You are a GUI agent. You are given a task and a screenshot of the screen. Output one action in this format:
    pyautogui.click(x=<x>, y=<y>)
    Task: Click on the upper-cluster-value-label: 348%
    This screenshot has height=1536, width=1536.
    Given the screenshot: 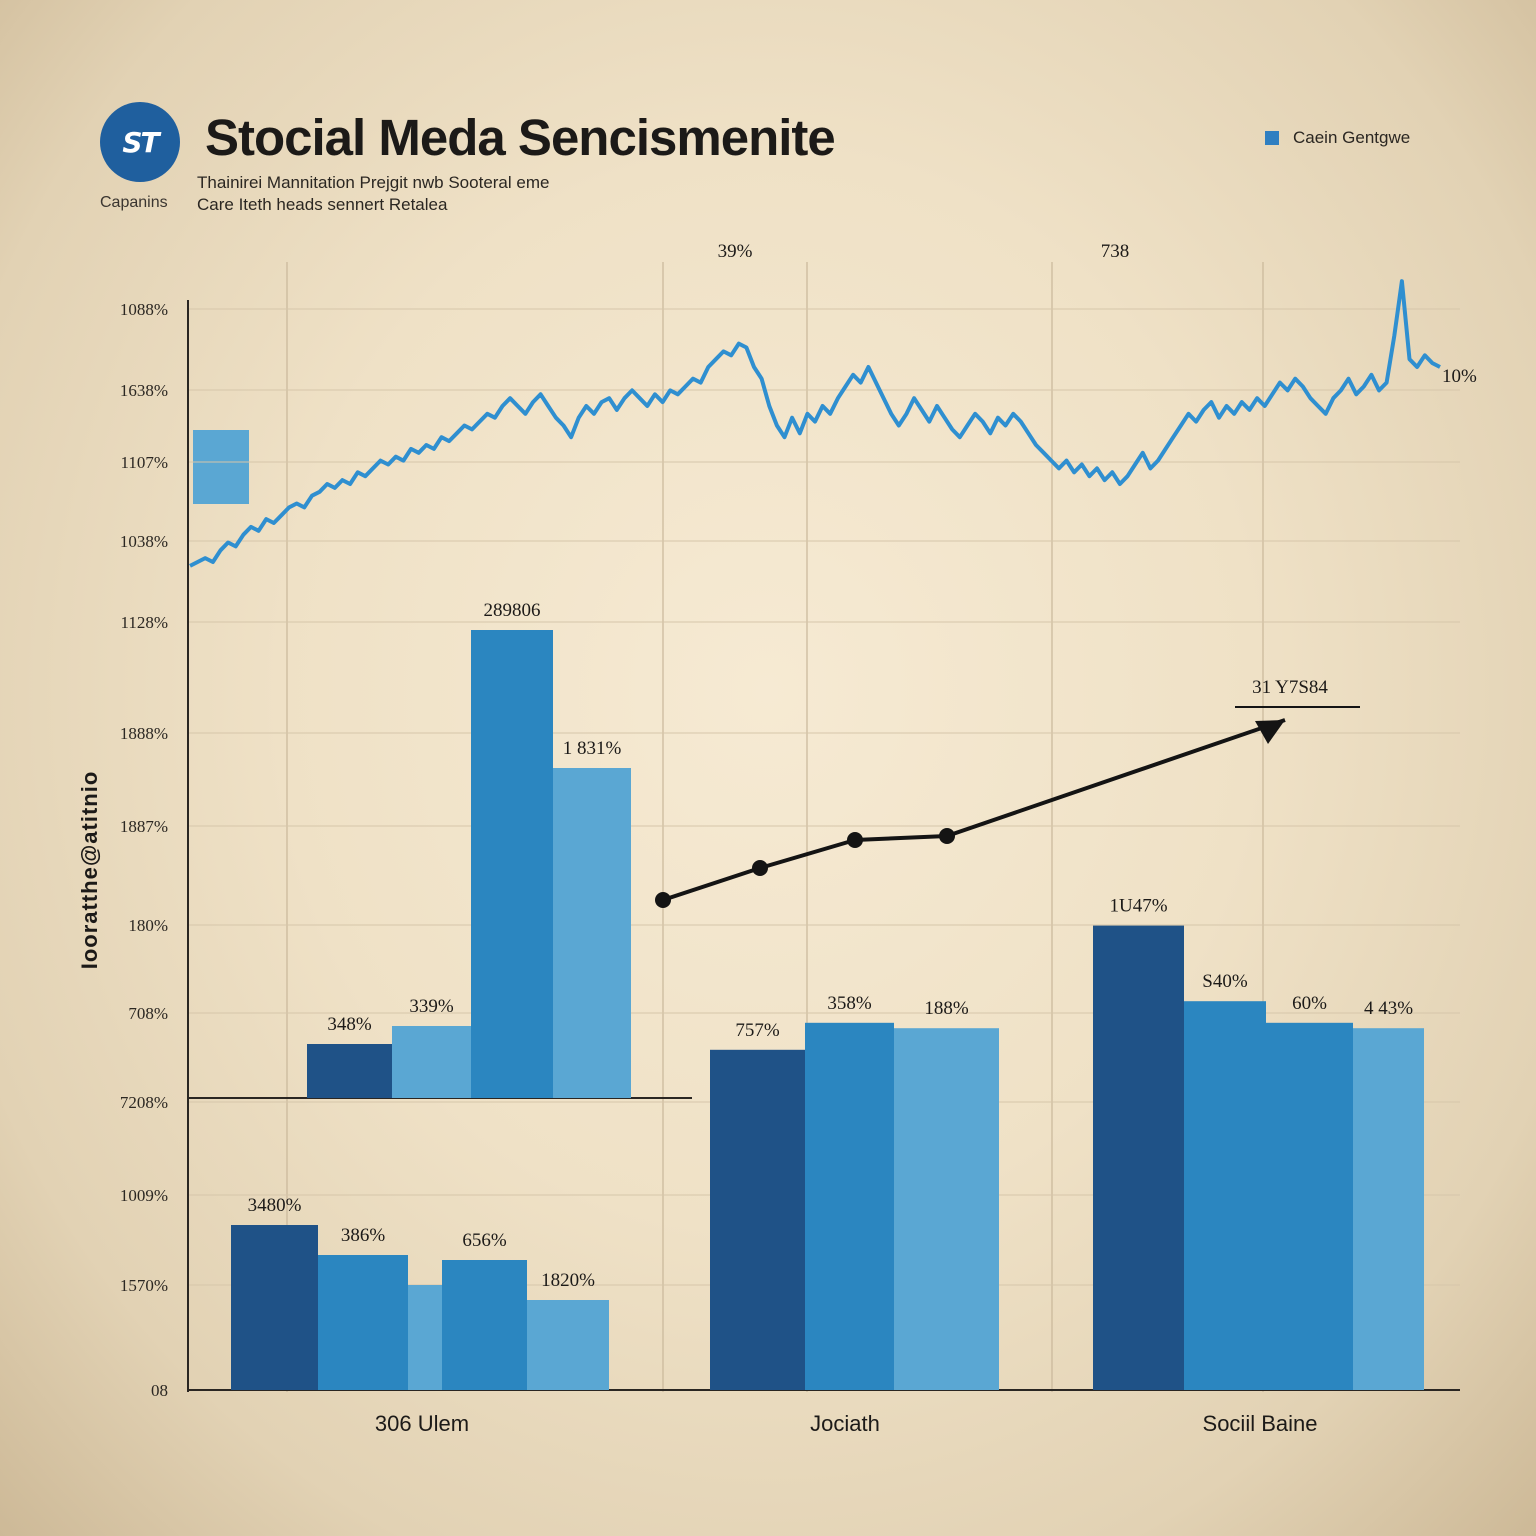 What is the action you would take?
    pyautogui.click(x=349, y=1024)
    